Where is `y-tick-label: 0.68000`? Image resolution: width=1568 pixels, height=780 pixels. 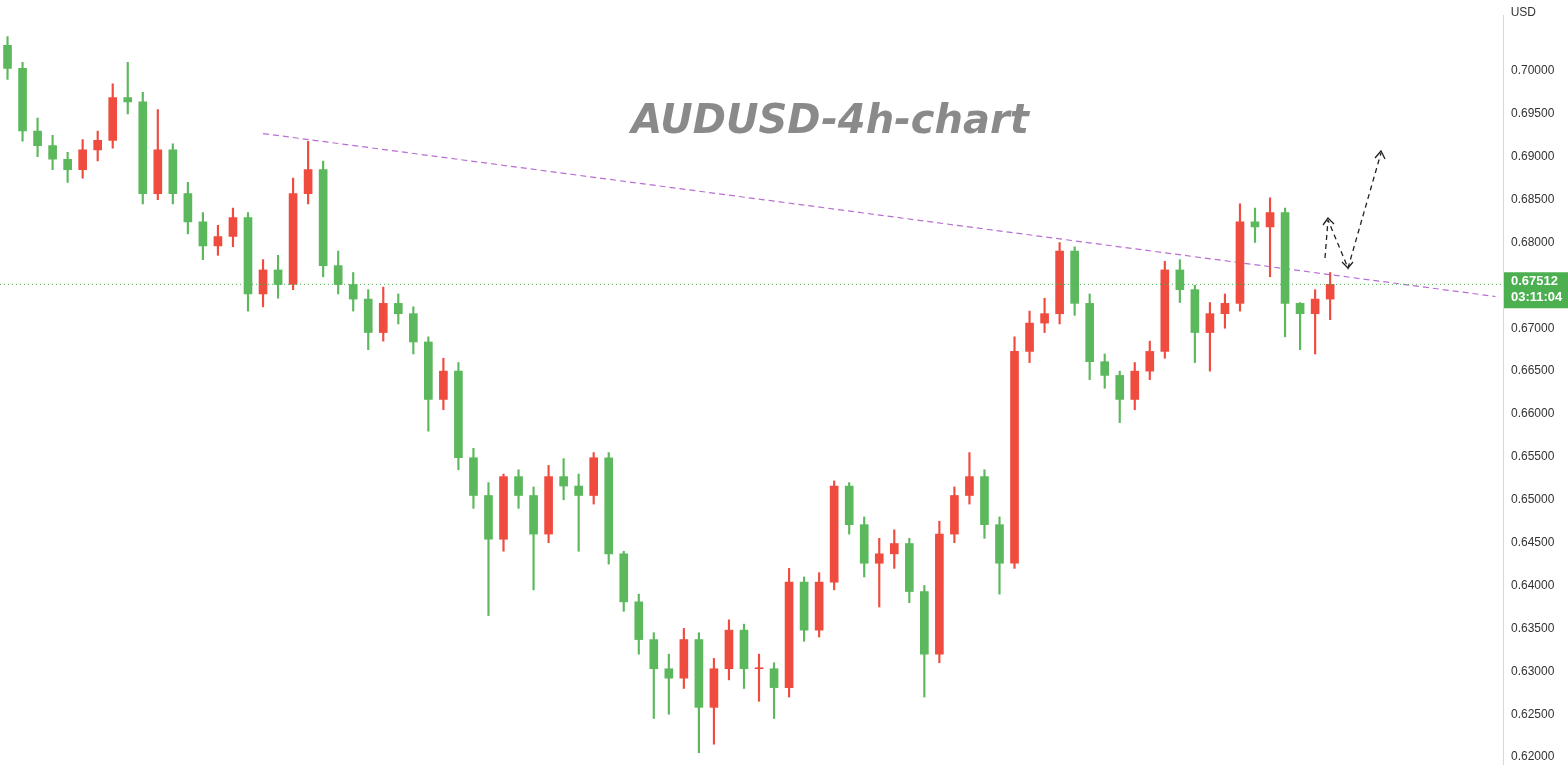
y-tick-label: 0.68000 is located at coordinates (1533, 241).